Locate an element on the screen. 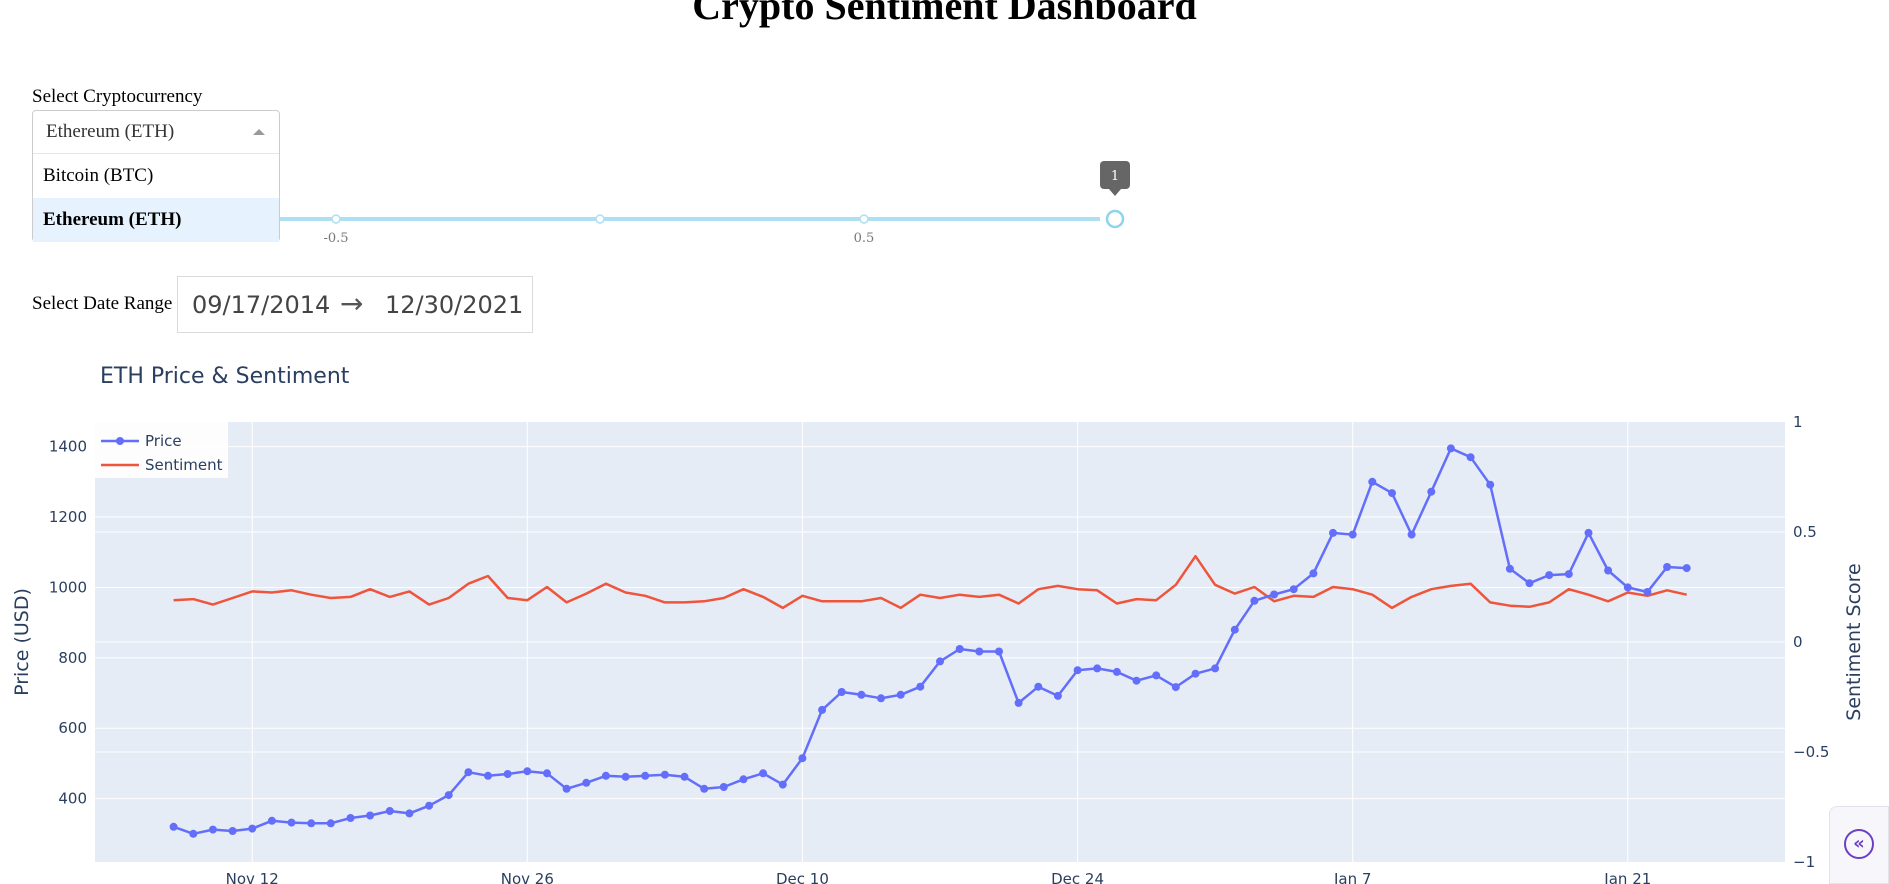 Image resolution: width=1889 pixels, height=884 pixels. dropdown-option-eth: Ethereum (ETH) is located at coordinates (156, 220).